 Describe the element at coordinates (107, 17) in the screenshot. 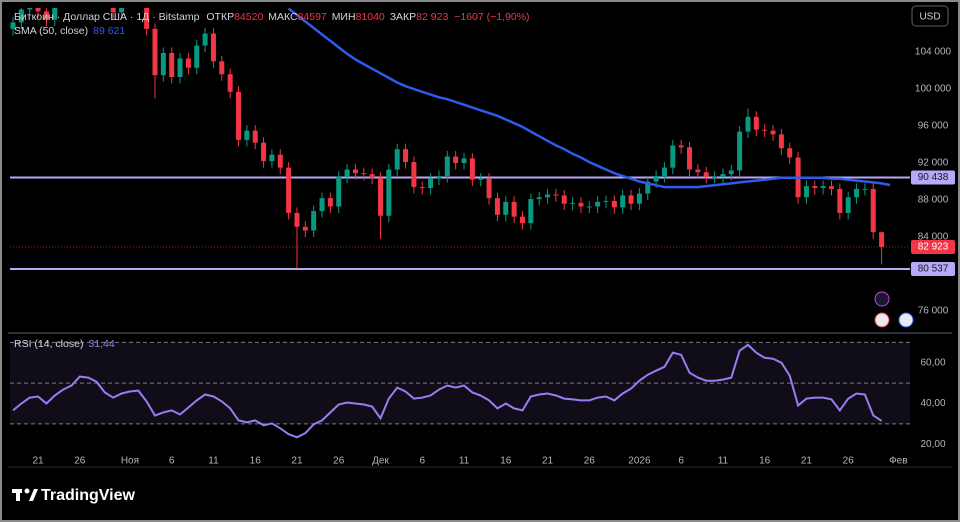

I see `symbol: Биткоин · Доллар США · 1Д · Bitstamp` at that location.